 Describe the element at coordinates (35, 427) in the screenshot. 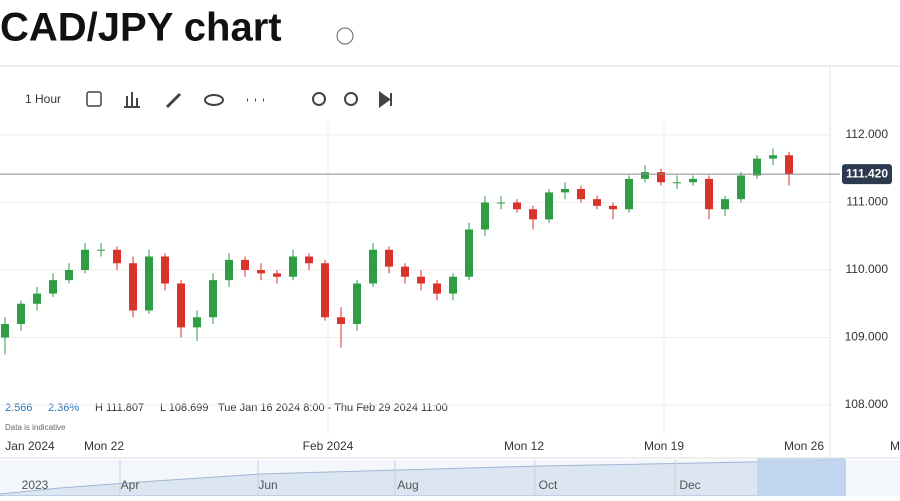

I see `data-note: Data is indicative` at that location.